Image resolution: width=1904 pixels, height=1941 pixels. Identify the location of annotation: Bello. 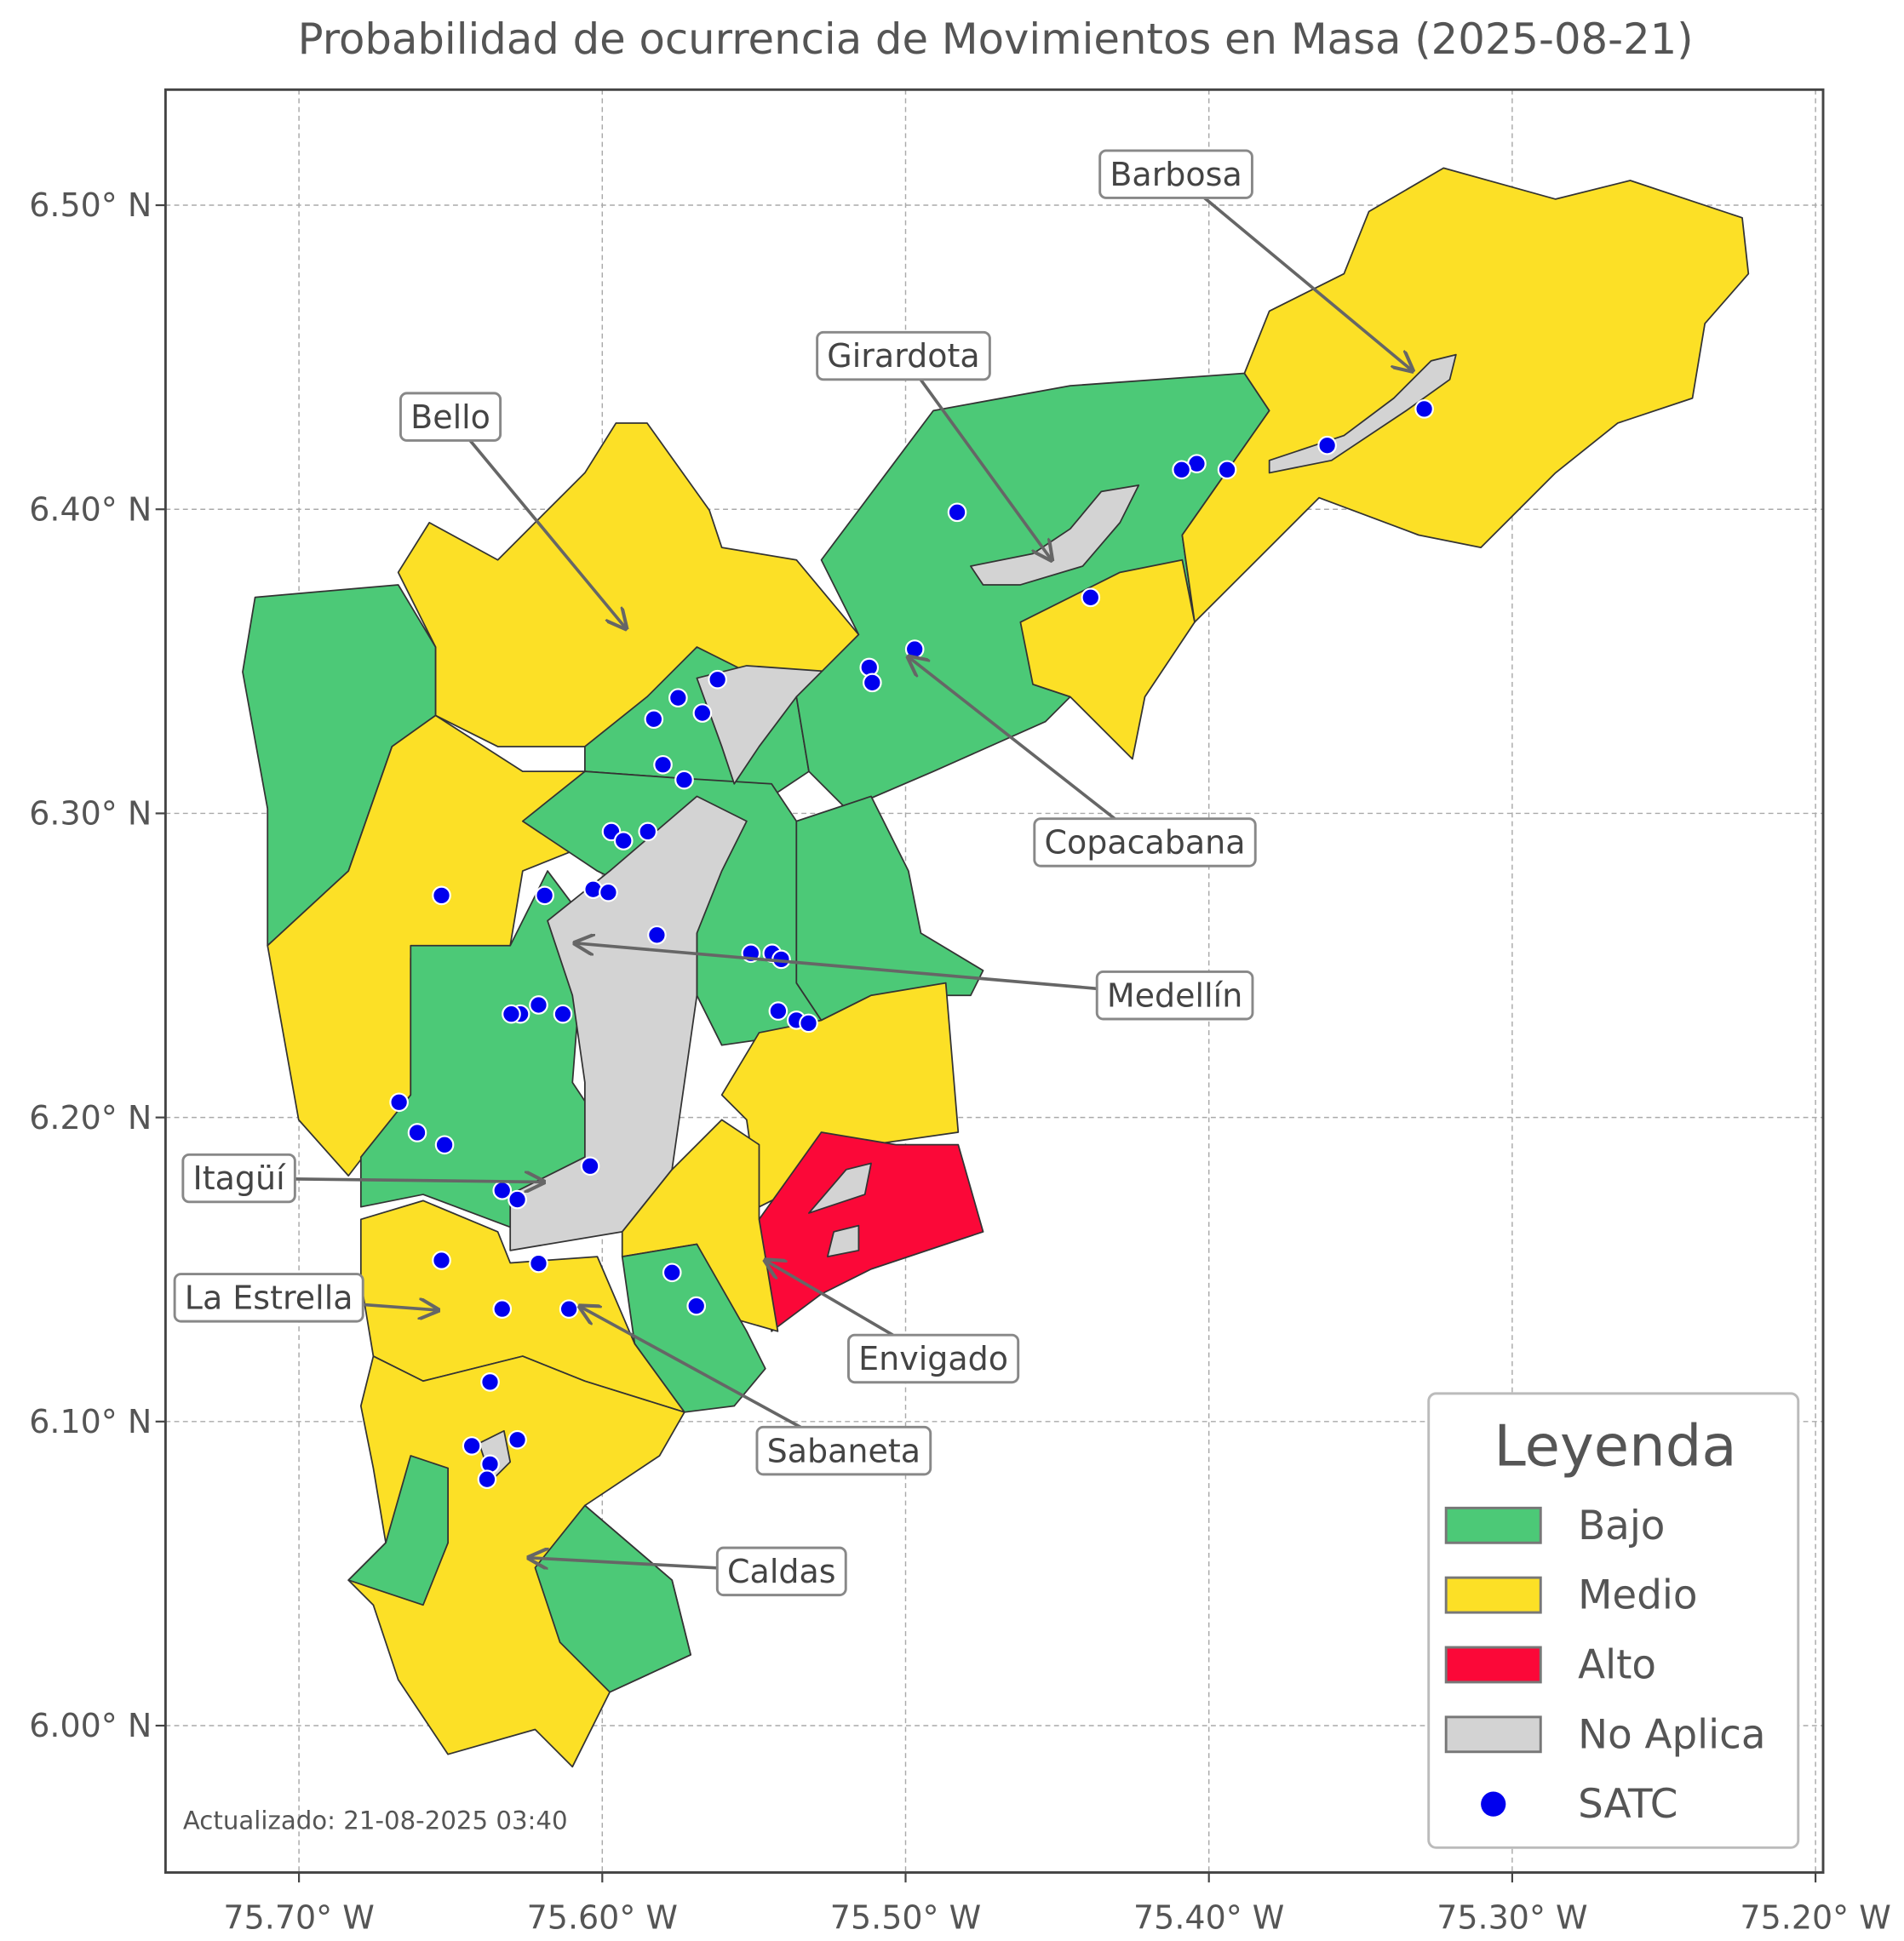
(512, 510).